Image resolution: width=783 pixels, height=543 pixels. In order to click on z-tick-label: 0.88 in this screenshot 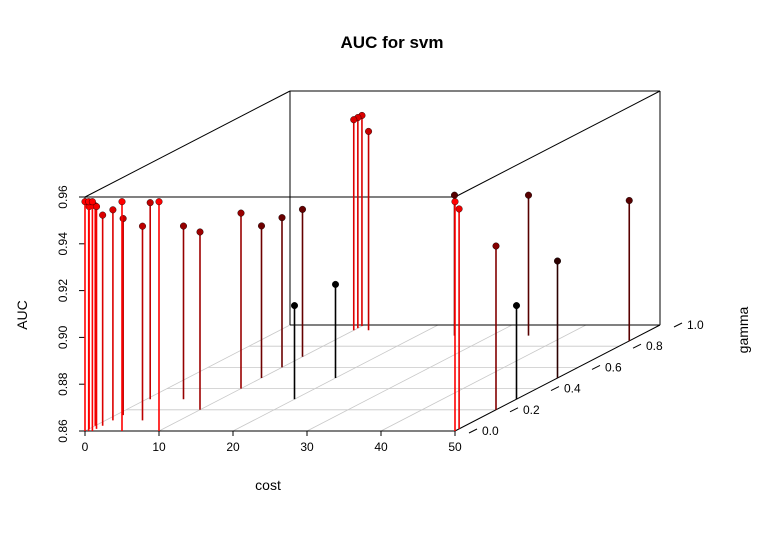, I will do `click(63, 384)`.